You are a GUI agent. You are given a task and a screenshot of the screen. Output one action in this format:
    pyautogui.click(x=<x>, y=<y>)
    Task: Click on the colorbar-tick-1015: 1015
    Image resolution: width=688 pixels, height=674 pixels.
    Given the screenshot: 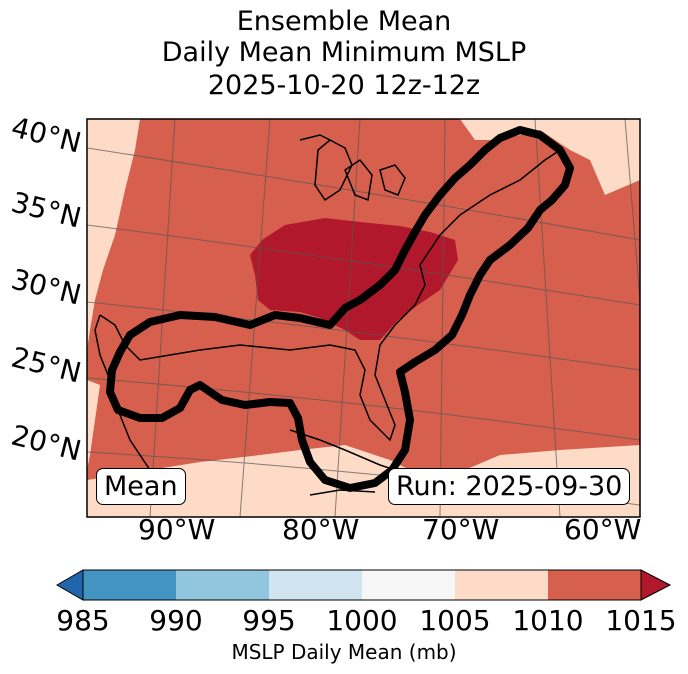 What is the action you would take?
    pyautogui.click(x=641, y=620)
    